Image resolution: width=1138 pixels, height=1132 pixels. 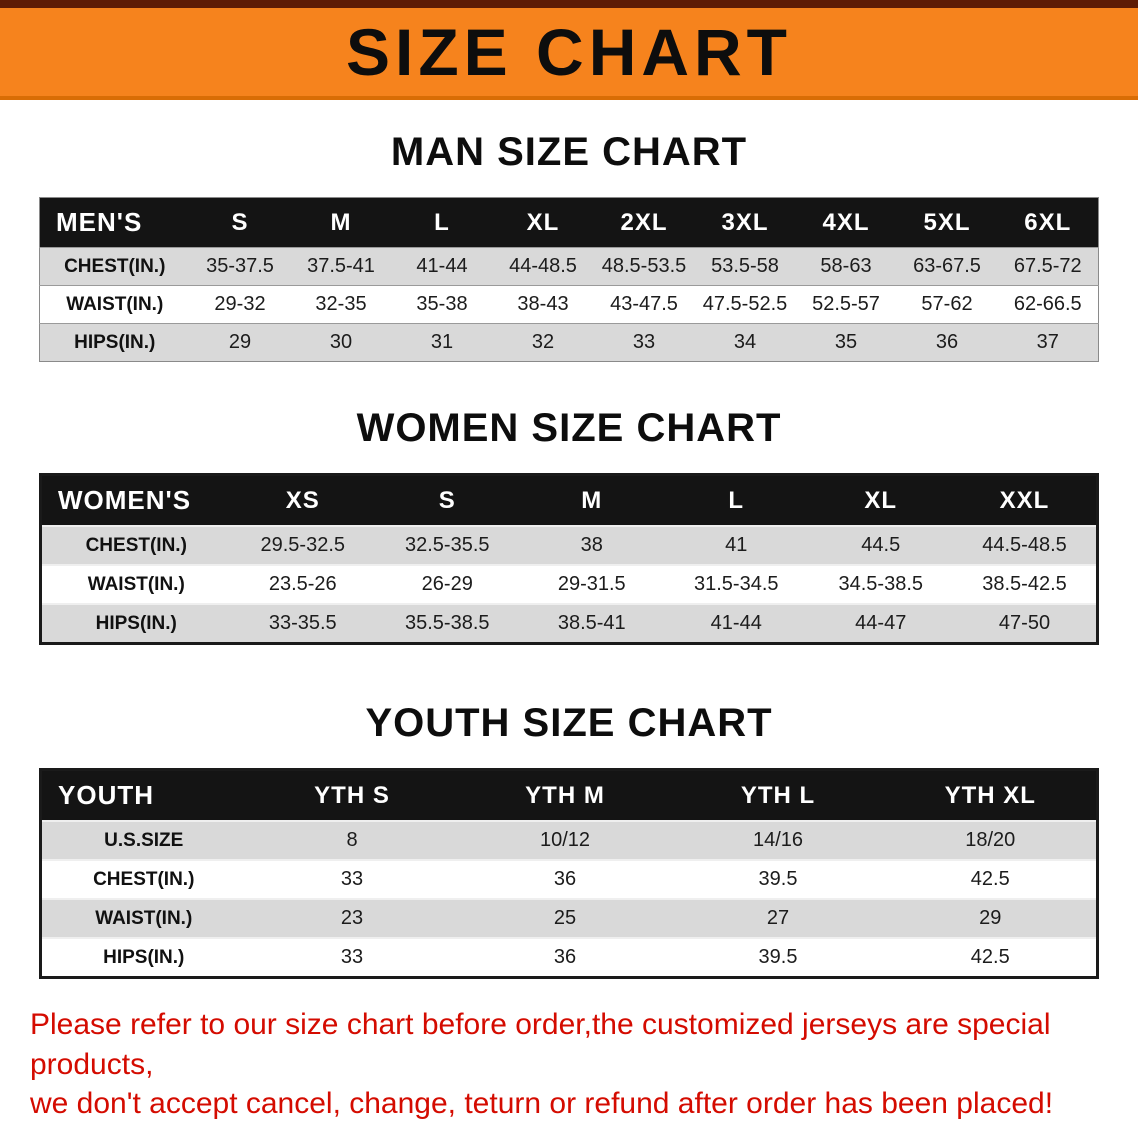 I want to click on table-row: CHEST(IN.) 33 36 39.5 42.5, so click(x=569, y=879).